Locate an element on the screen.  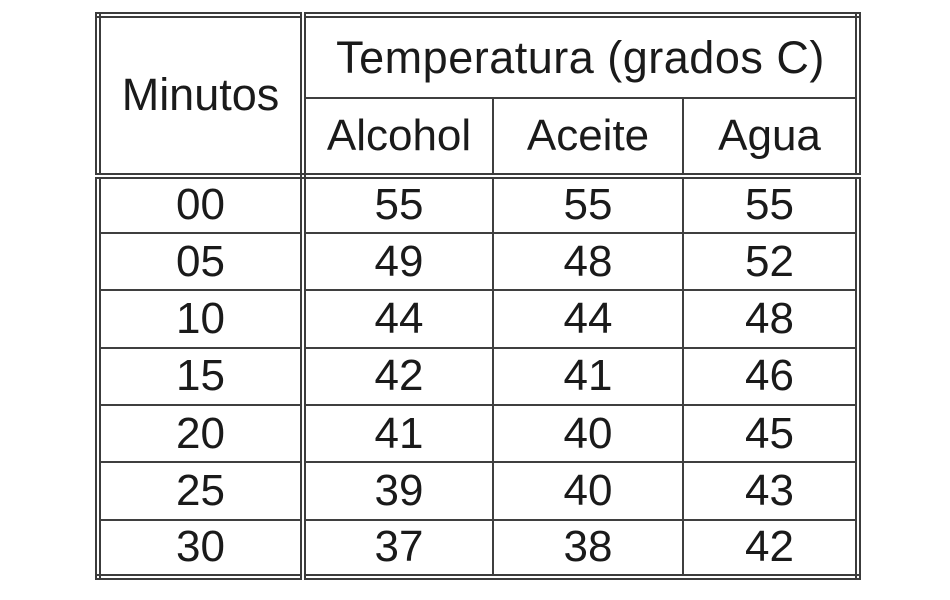
header-row-substances: Alcohol Aceite Agua is located at coordinates (479, 138).